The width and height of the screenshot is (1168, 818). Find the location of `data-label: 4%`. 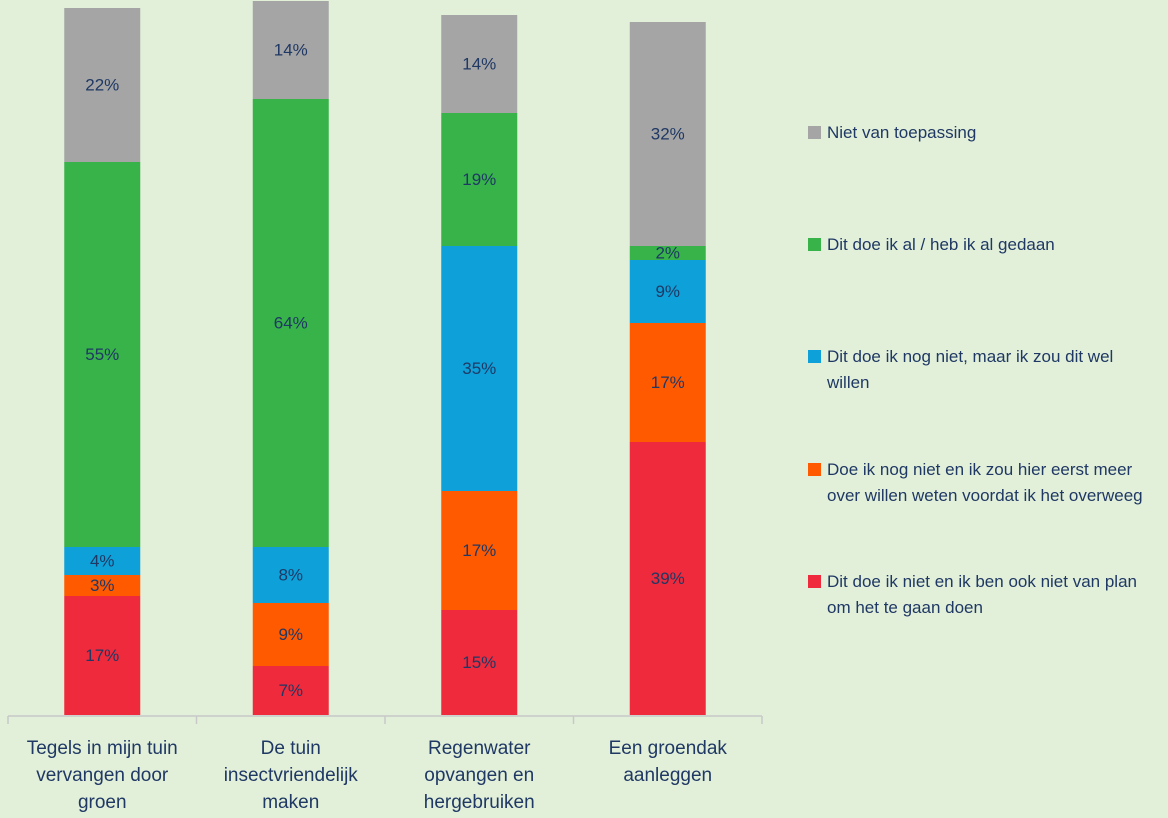

data-label: 4% is located at coordinates (102, 560).